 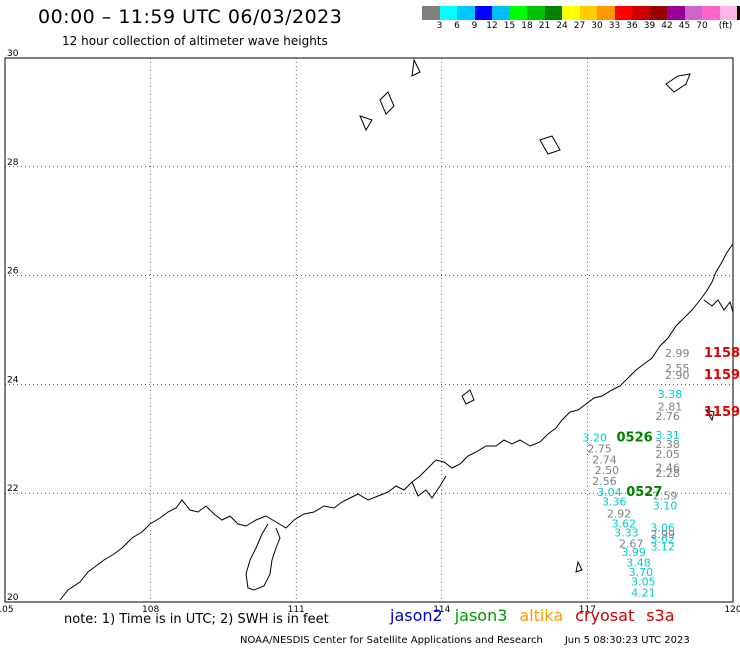 What do you see at coordinates (667, 416) in the screenshot?
I see `wave-height-value: 2.76` at bounding box center [667, 416].